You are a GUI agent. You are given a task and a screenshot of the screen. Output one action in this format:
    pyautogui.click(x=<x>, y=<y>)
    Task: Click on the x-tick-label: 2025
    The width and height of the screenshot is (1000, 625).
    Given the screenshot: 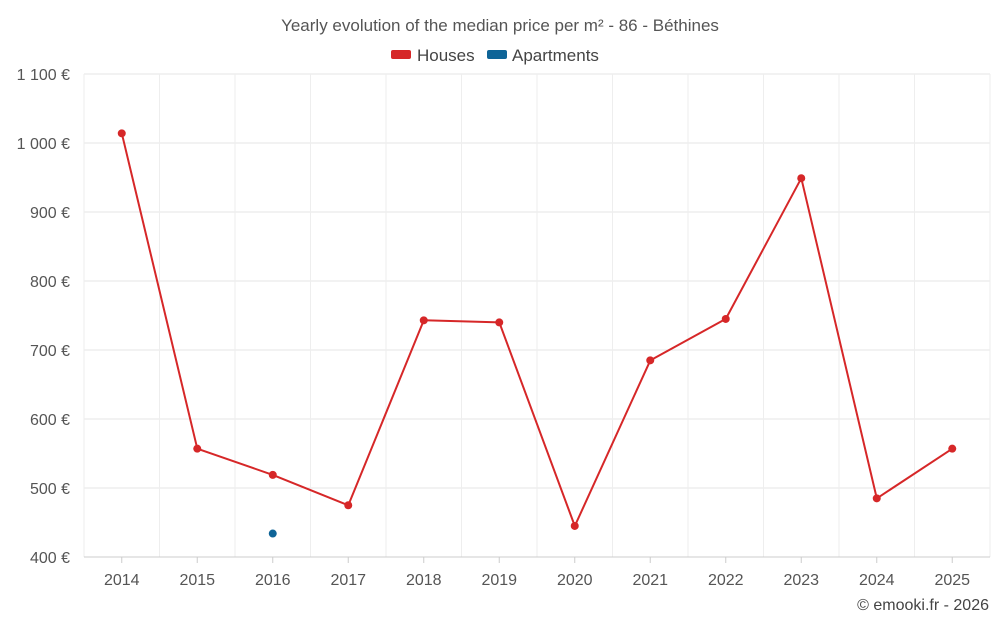 What is the action you would take?
    pyautogui.click(x=952, y=580)
    